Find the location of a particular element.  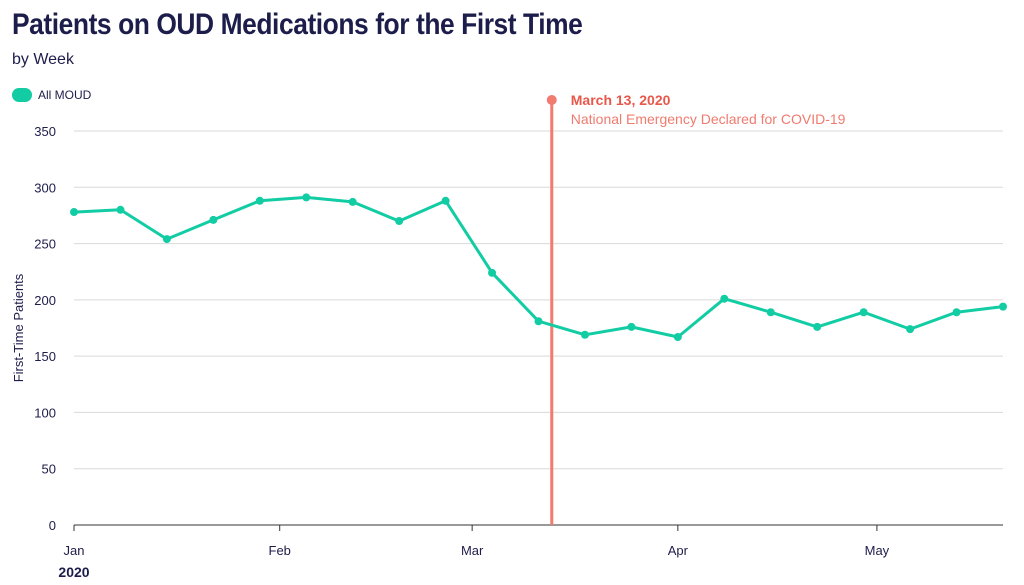

annotation-text: National Emergency Declared for COVID-19 is located at coordinates (708, 119).